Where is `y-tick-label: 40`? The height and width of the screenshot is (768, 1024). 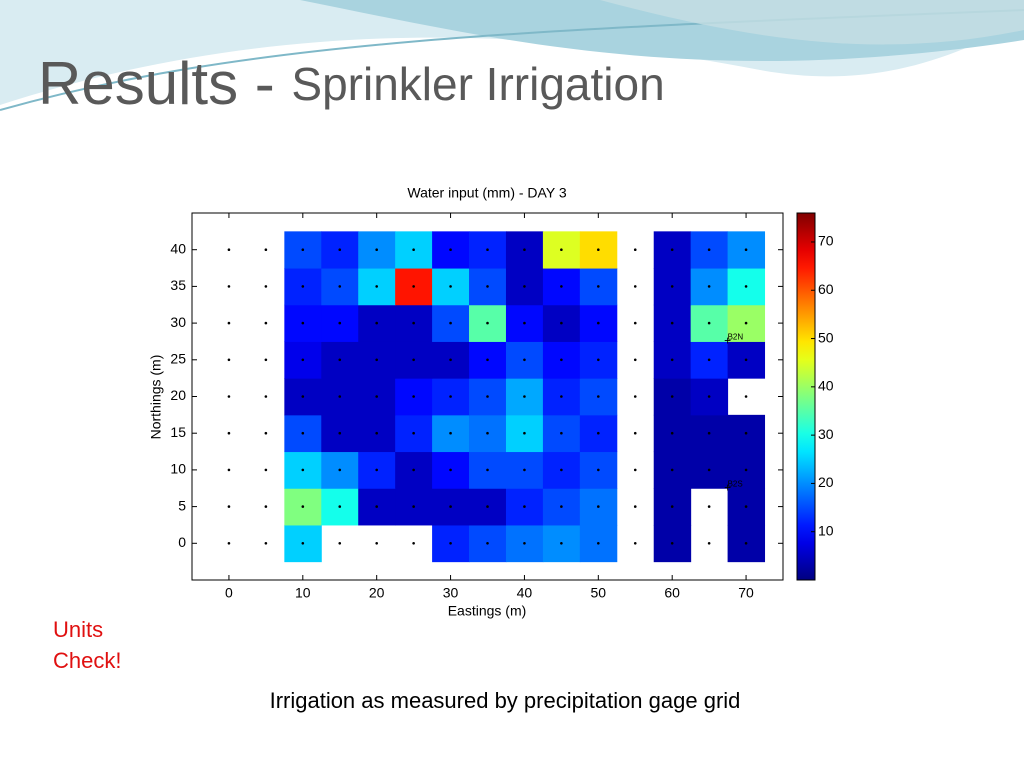
y-tick-label: 40 is located at coordinates (178, 248).